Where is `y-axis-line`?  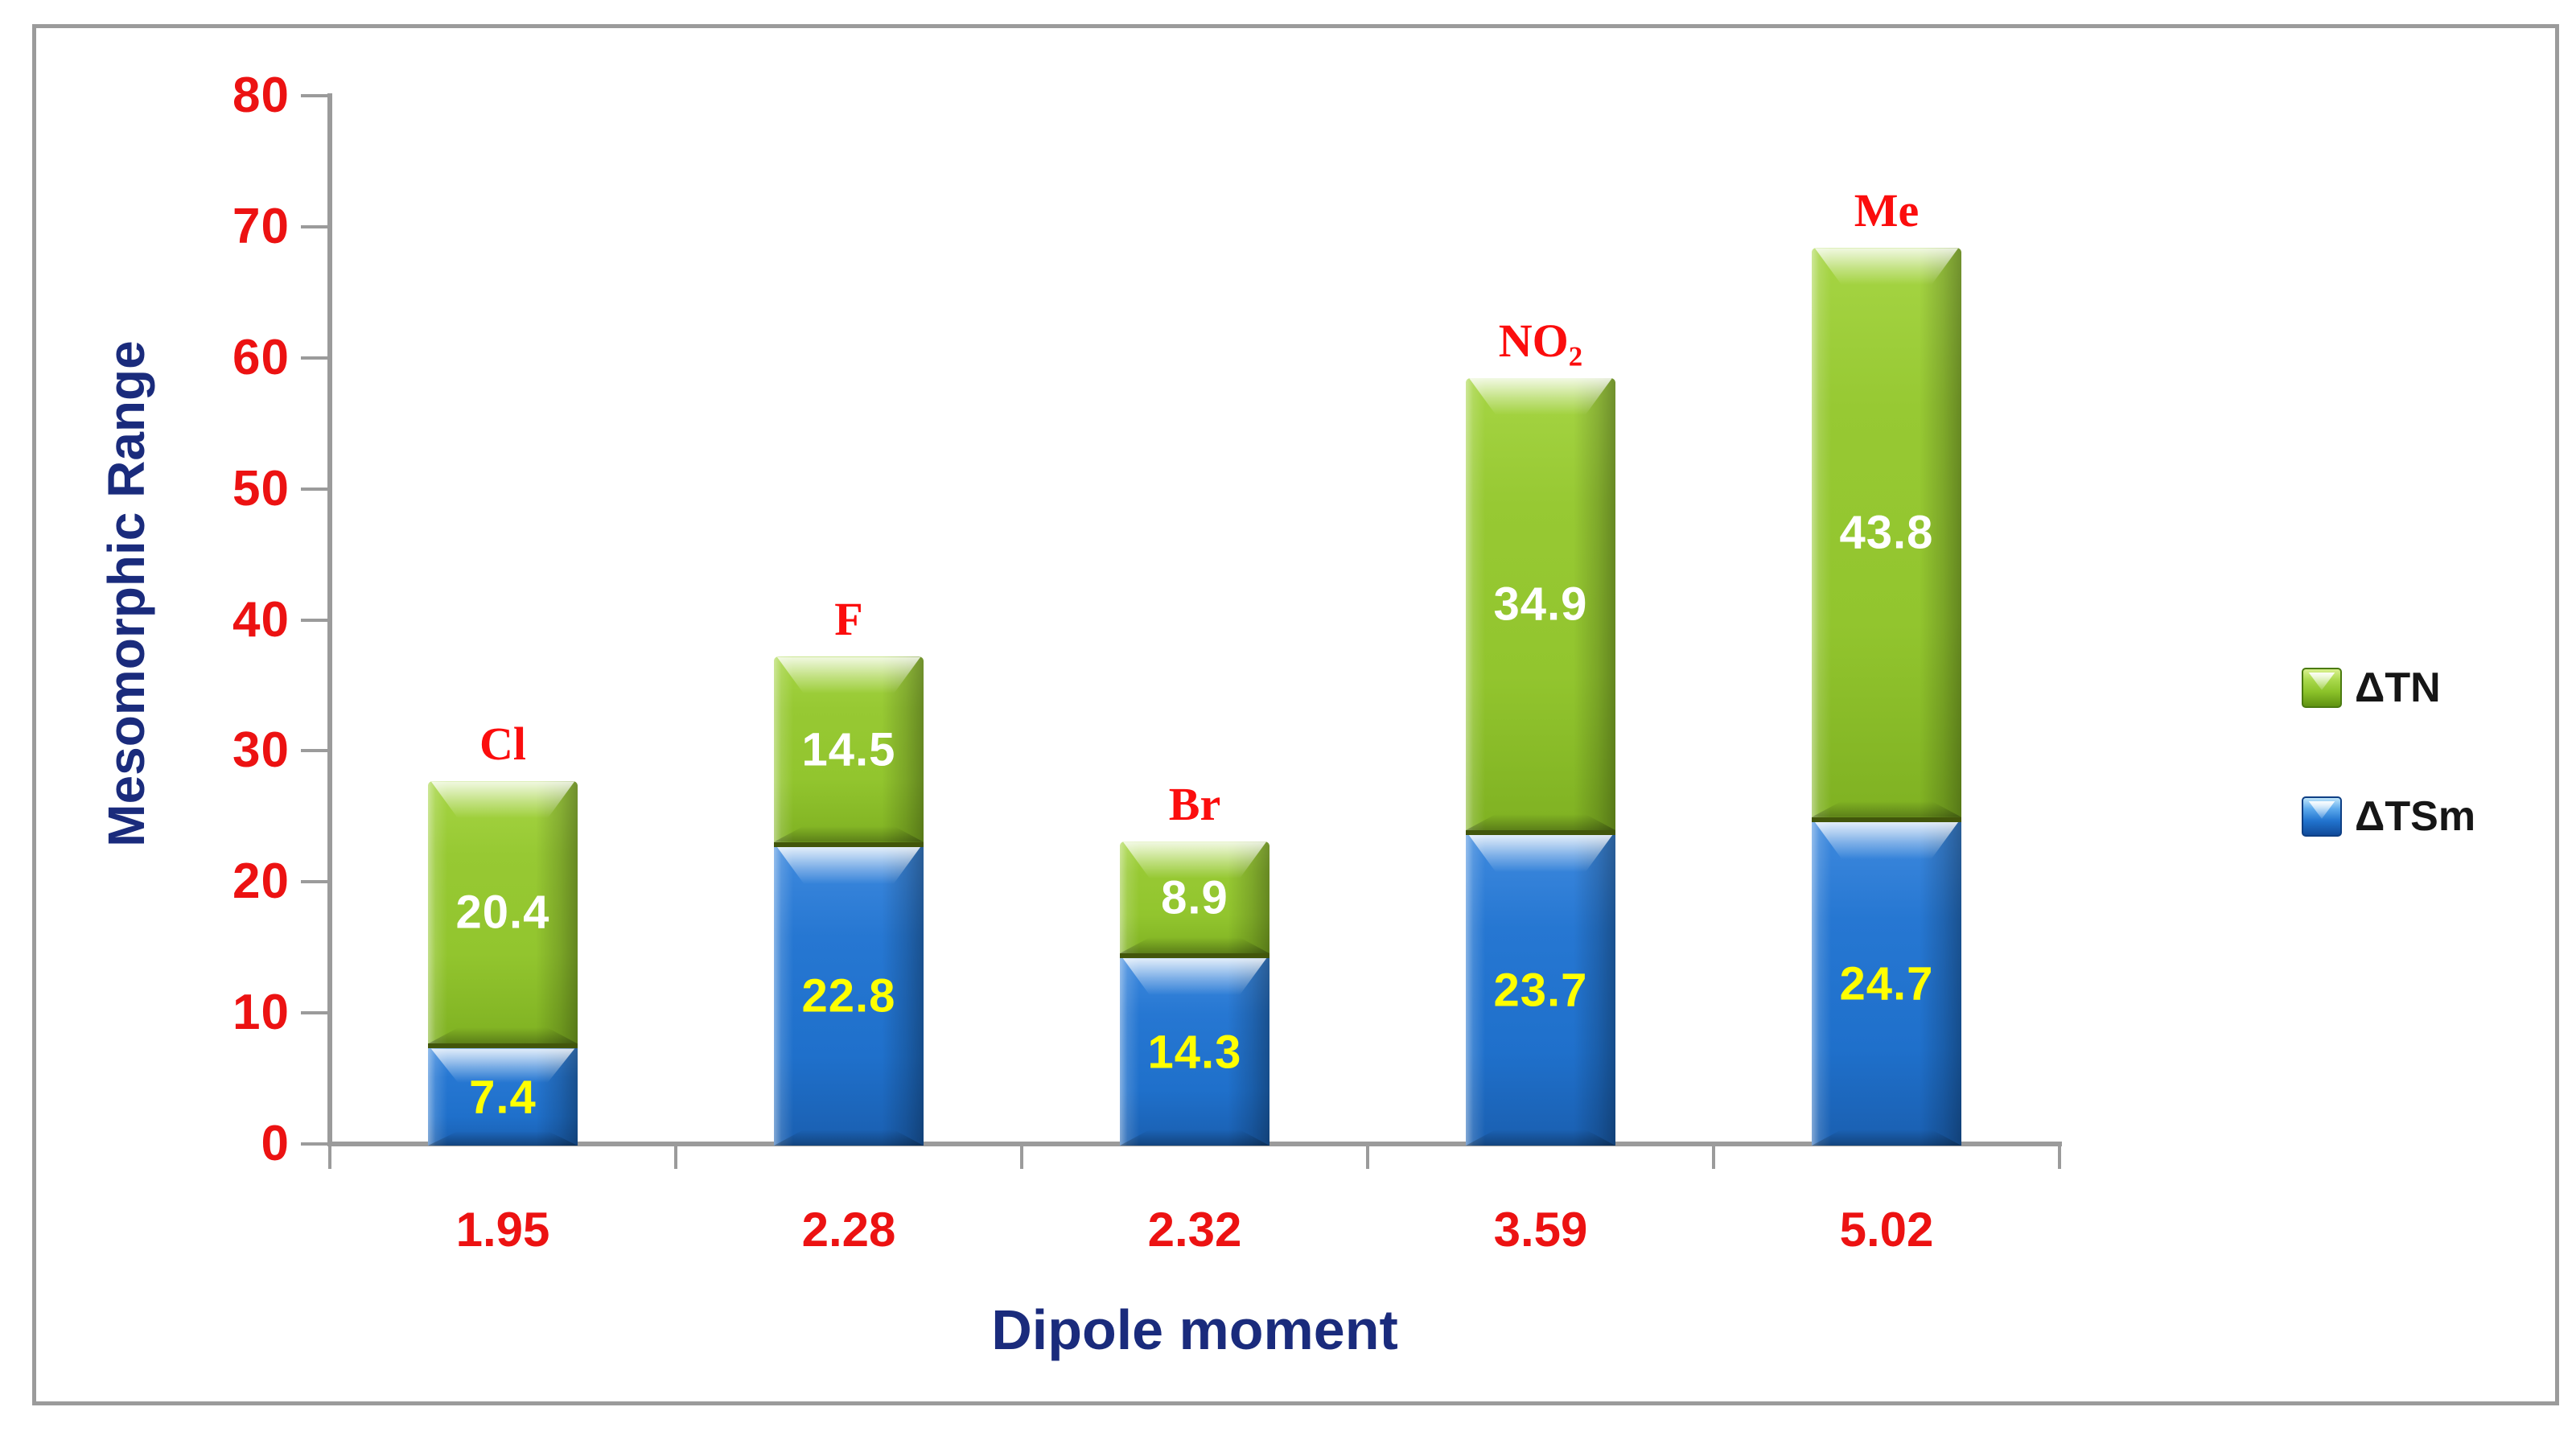 y-axis-line is located at coordinates (329, 619).